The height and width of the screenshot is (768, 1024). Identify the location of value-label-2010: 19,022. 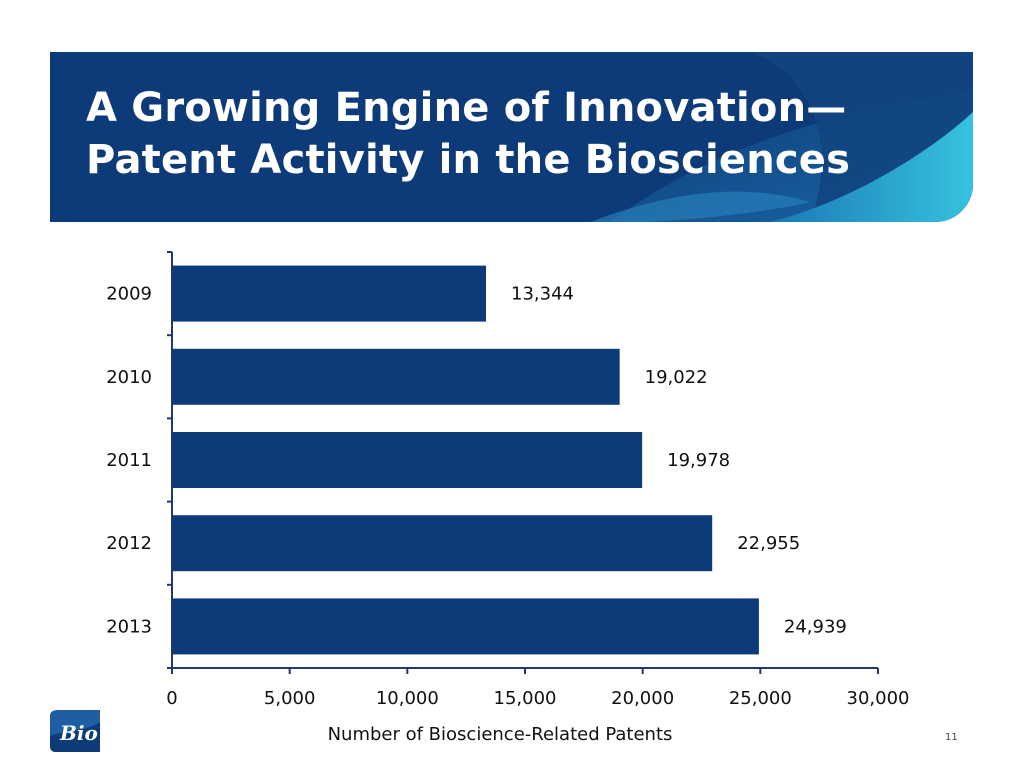
(676, 377).